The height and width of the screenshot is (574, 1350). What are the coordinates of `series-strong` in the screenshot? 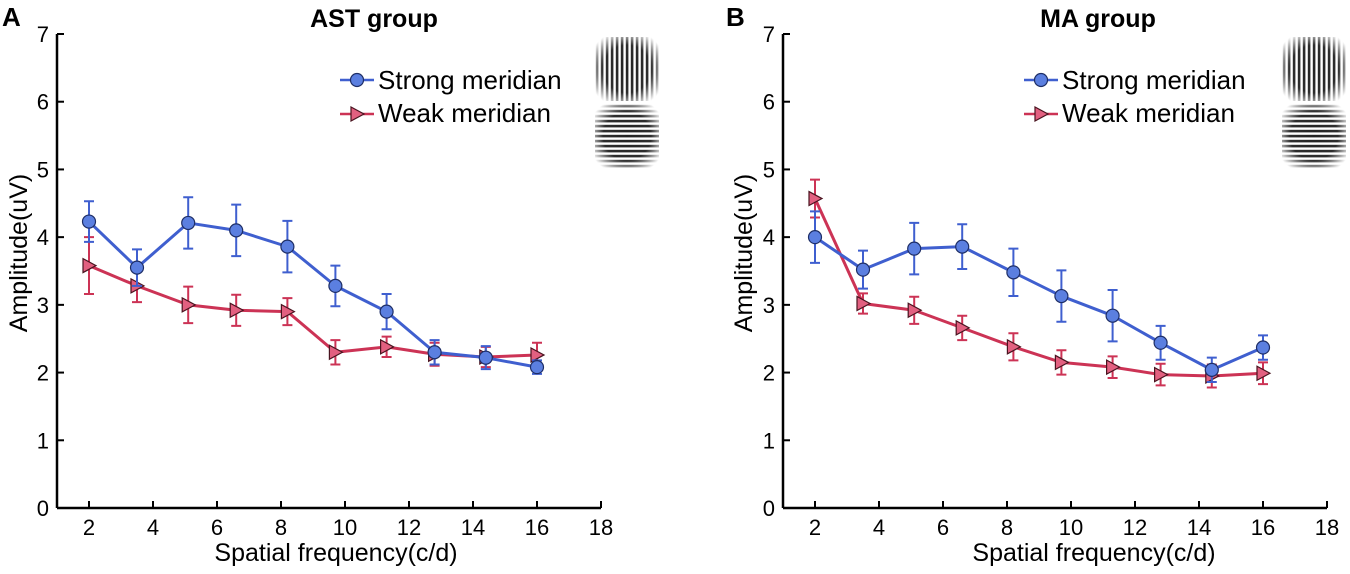 It's located at (313, 285).